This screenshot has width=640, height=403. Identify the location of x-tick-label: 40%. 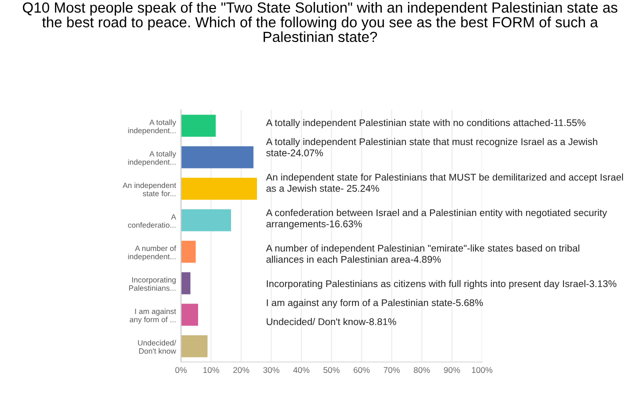
(301, 370).